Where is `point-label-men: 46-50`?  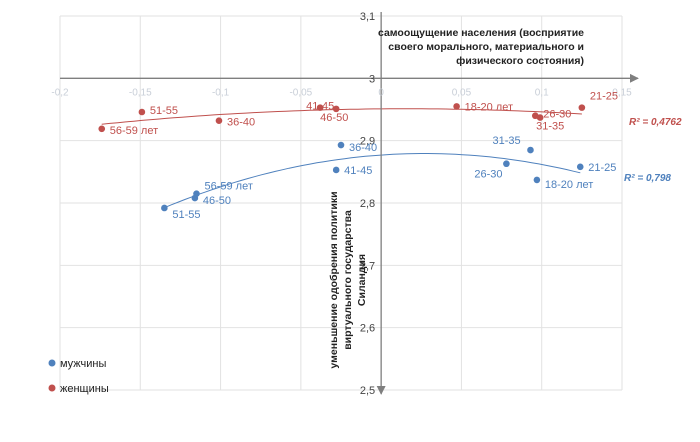
point-label-men: 46-50 is located at coordinates (217, 201).